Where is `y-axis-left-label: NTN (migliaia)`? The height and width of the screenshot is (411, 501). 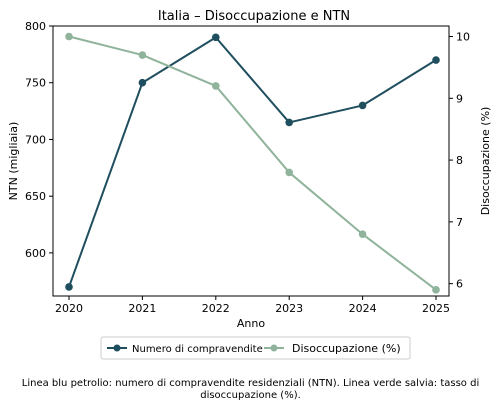
y-axis-left-label: NTN (migliaia) is located at coordinates (13, 161).